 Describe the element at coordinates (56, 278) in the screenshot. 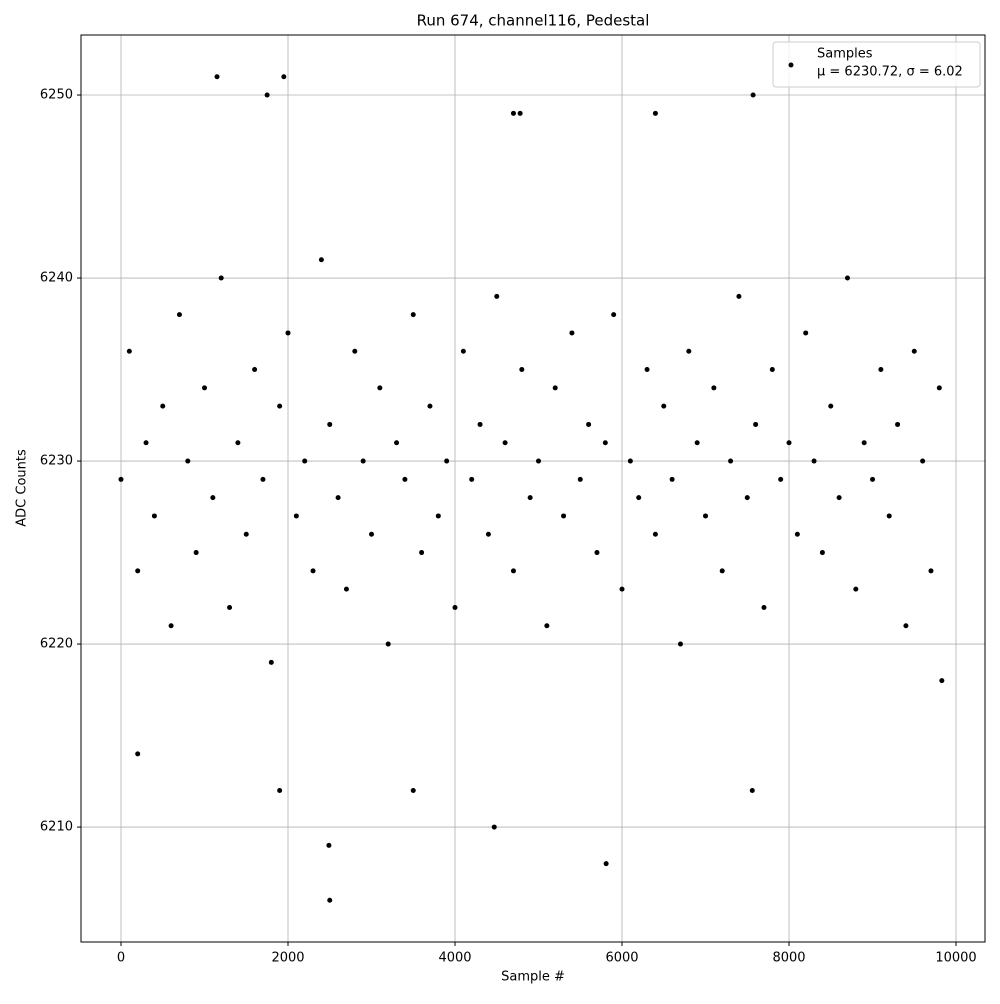

I see `y-tick-label: 6240` at that location.